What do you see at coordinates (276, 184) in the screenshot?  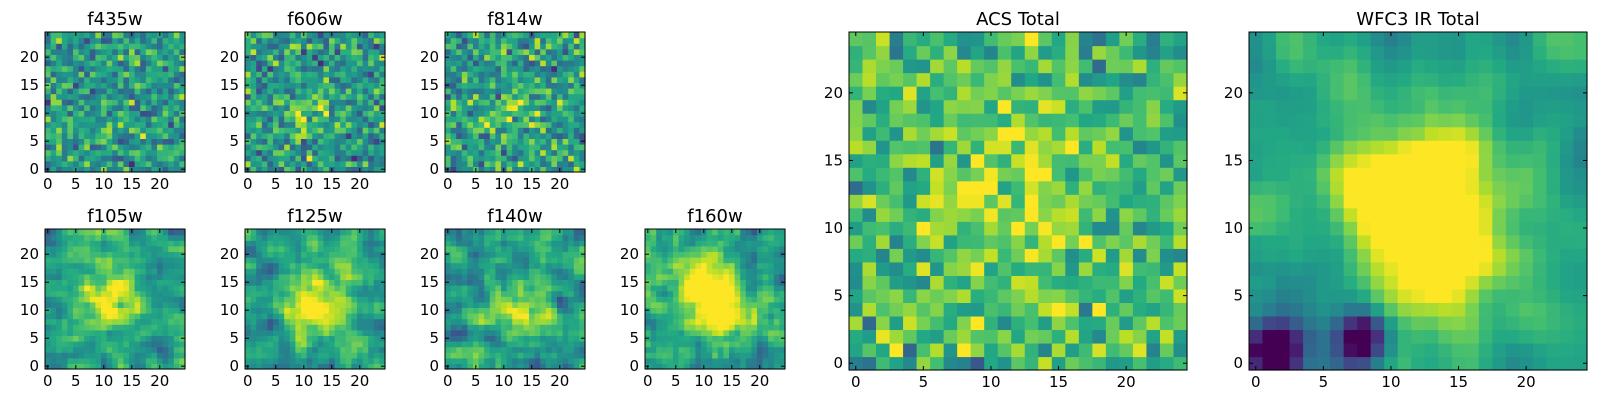 I see `x-tick-label: 5` at bounding box center [276, 184].